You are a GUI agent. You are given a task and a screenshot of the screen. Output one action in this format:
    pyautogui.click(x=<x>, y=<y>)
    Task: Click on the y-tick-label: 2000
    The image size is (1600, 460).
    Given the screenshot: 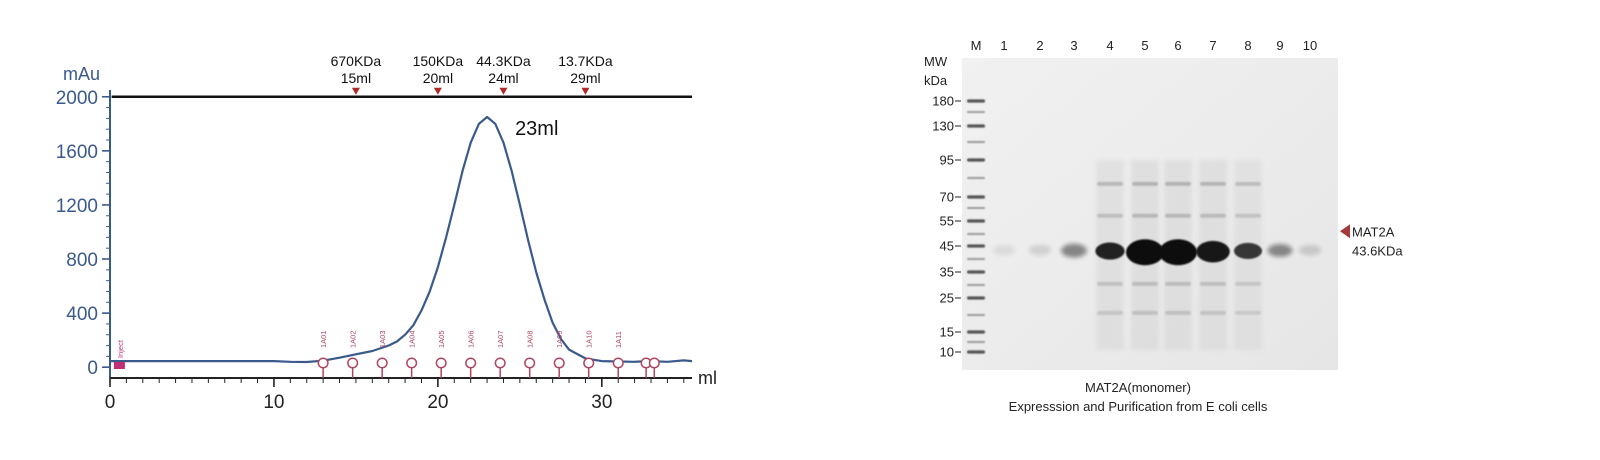 What is the action you would take?
    pyautogui.click(x=77, y=98)
    